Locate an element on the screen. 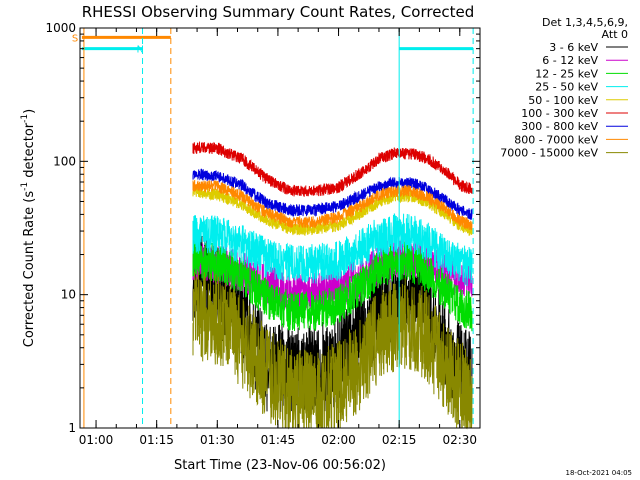  y-axis-label-end: ) is located at coordinates (29, 111).